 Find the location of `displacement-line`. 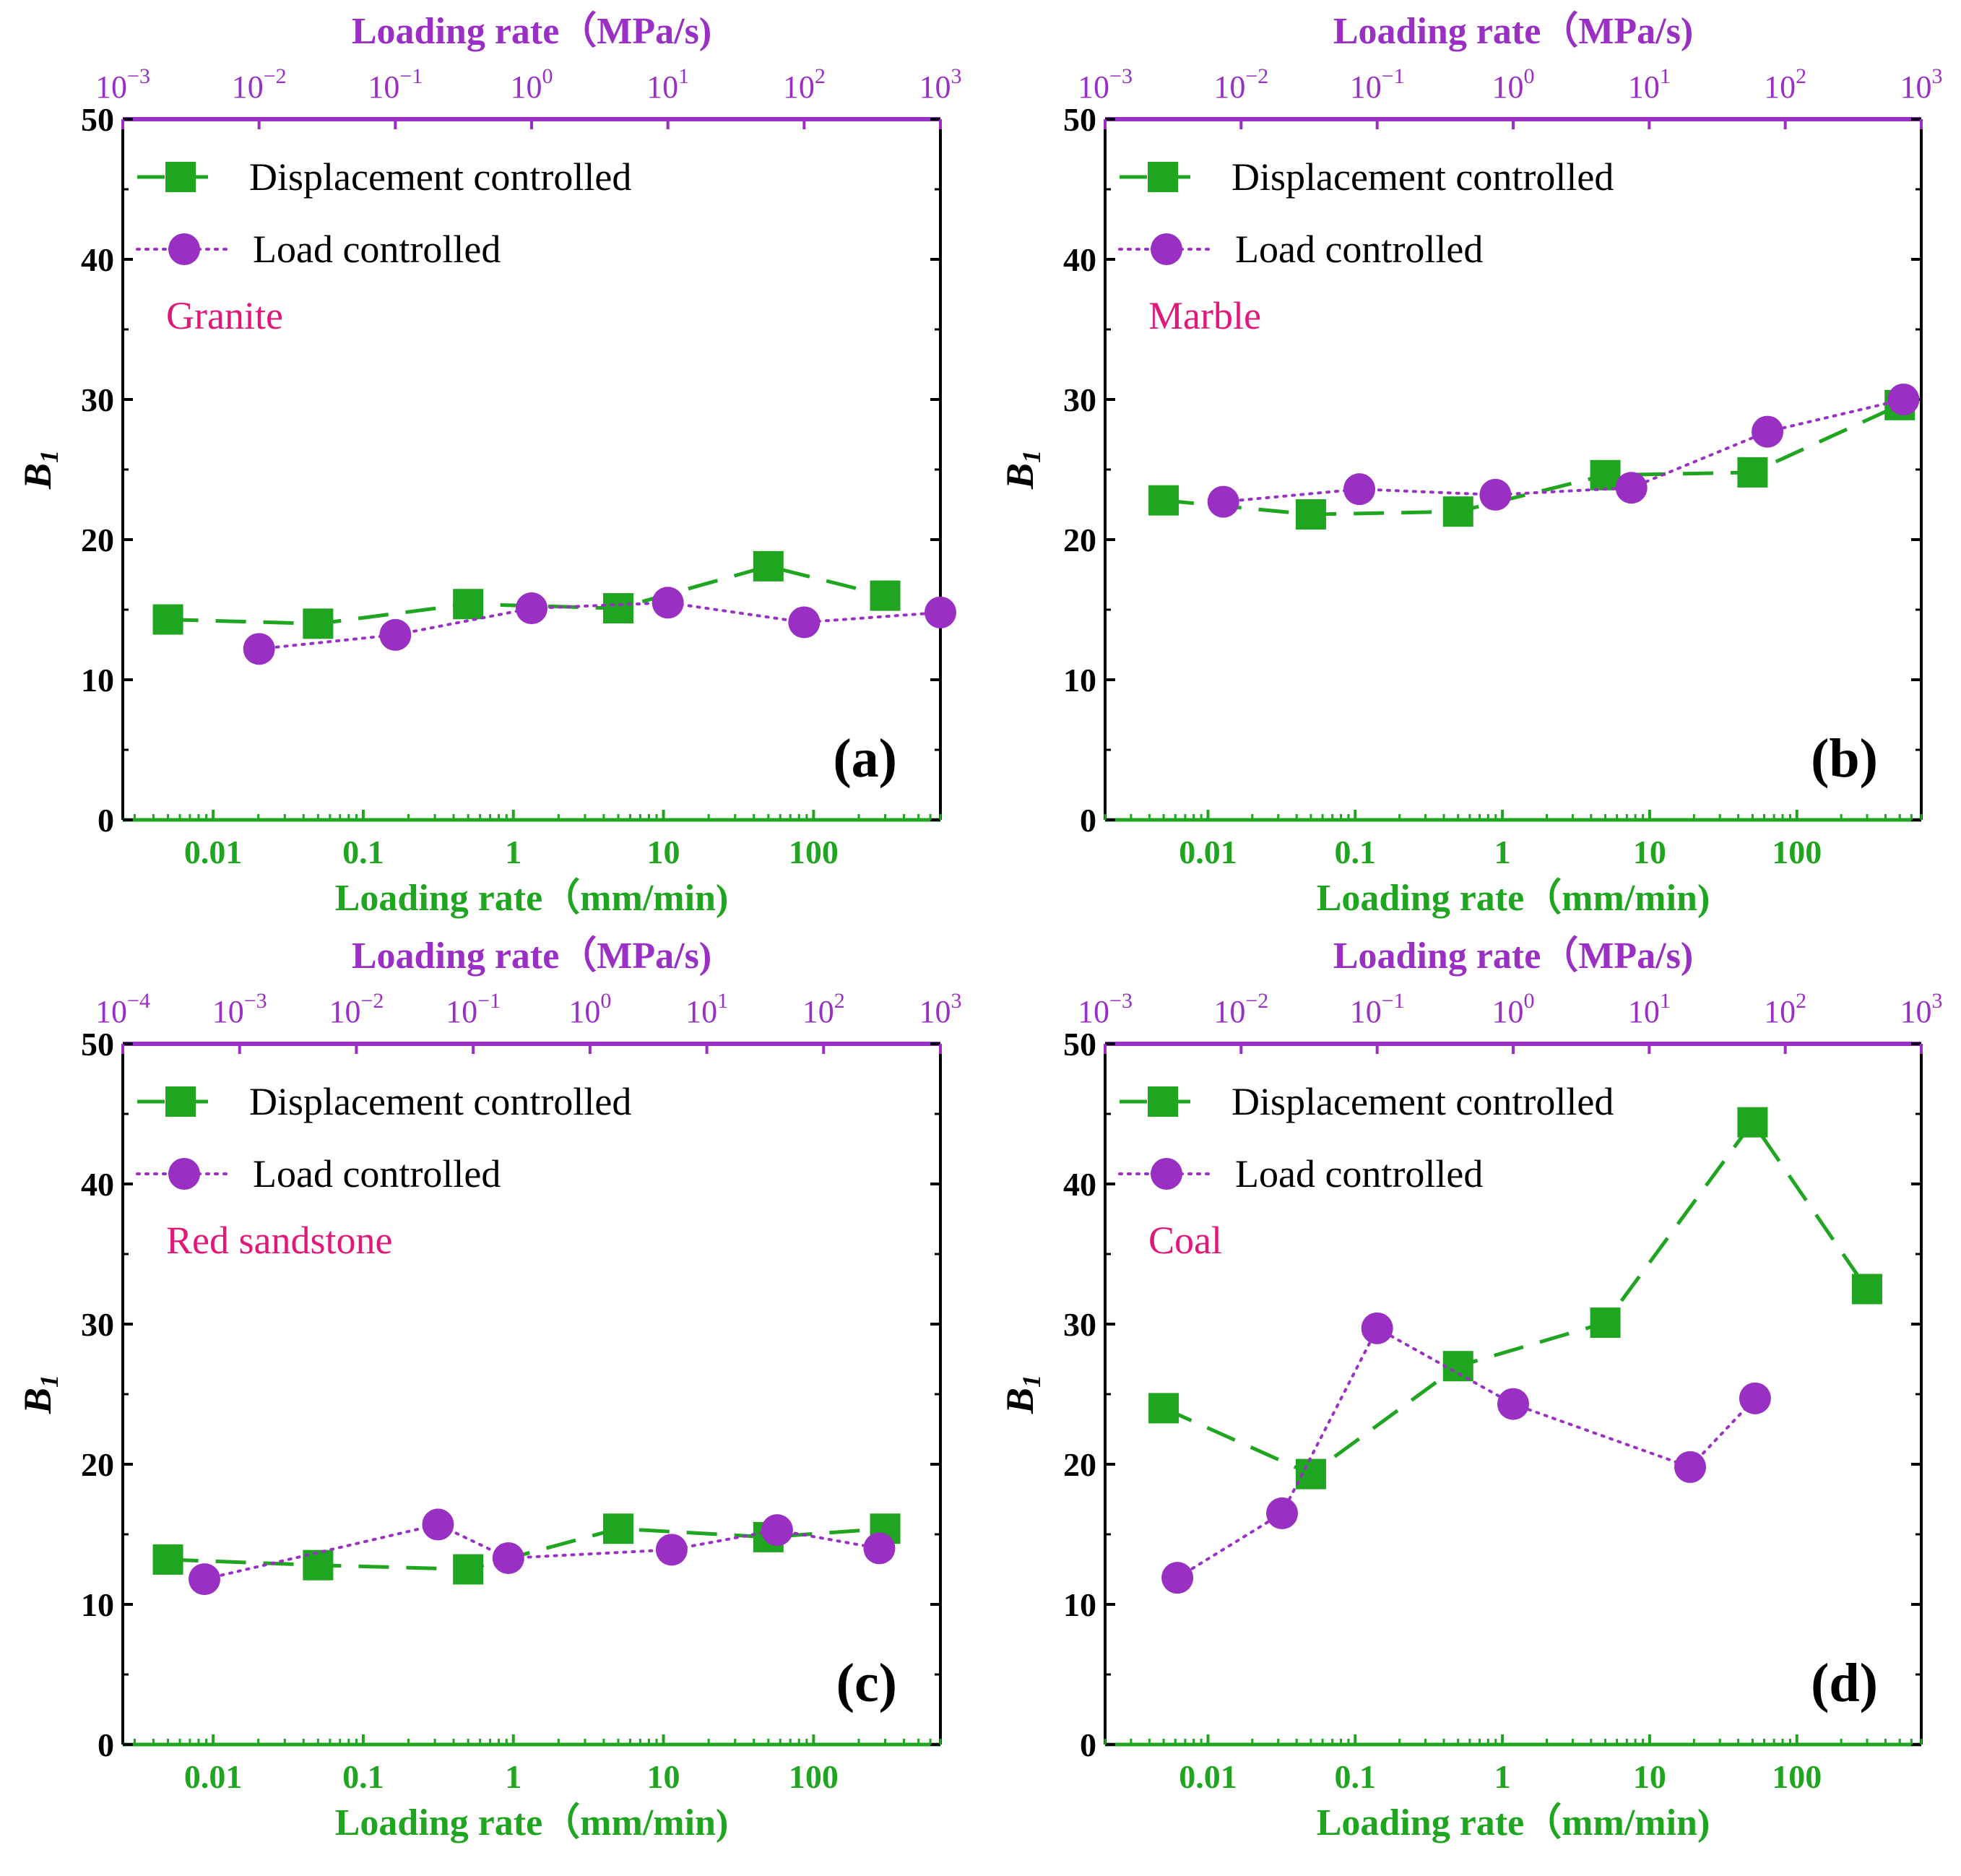

displacement-line is located at coordinates (1532, 460).